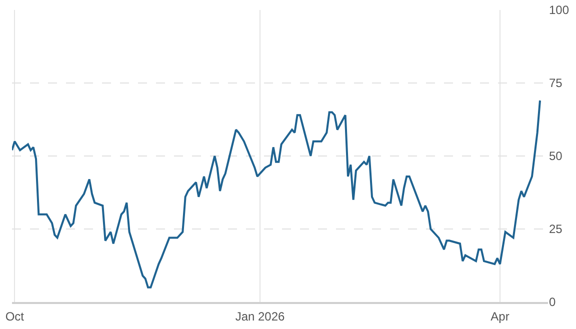 This screenshot has width=576, height=329. What do you see at coordinates (260, 316) in the screenshot?
I see `x-tick-label: Jan 2026` at bounding box center [260, 316].